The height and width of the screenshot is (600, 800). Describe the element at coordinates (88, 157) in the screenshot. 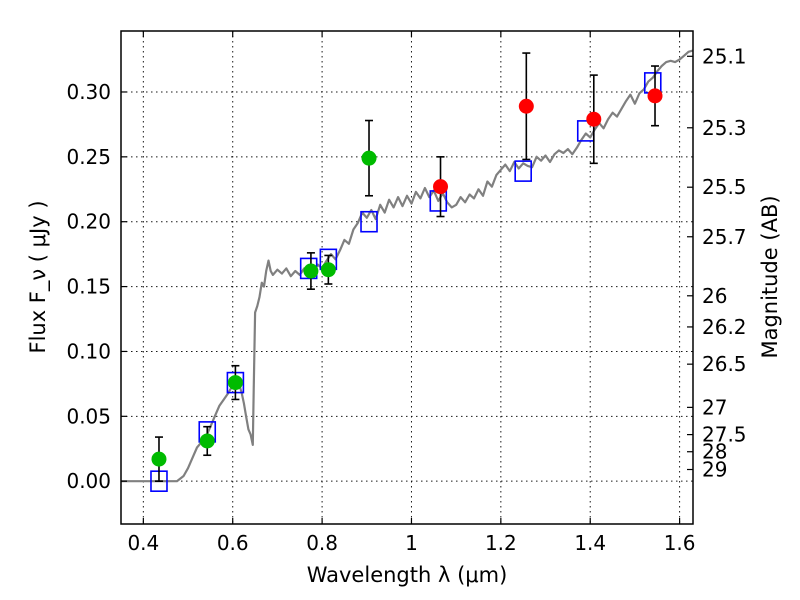

I see `y-tick-label: 0.25` at that location.